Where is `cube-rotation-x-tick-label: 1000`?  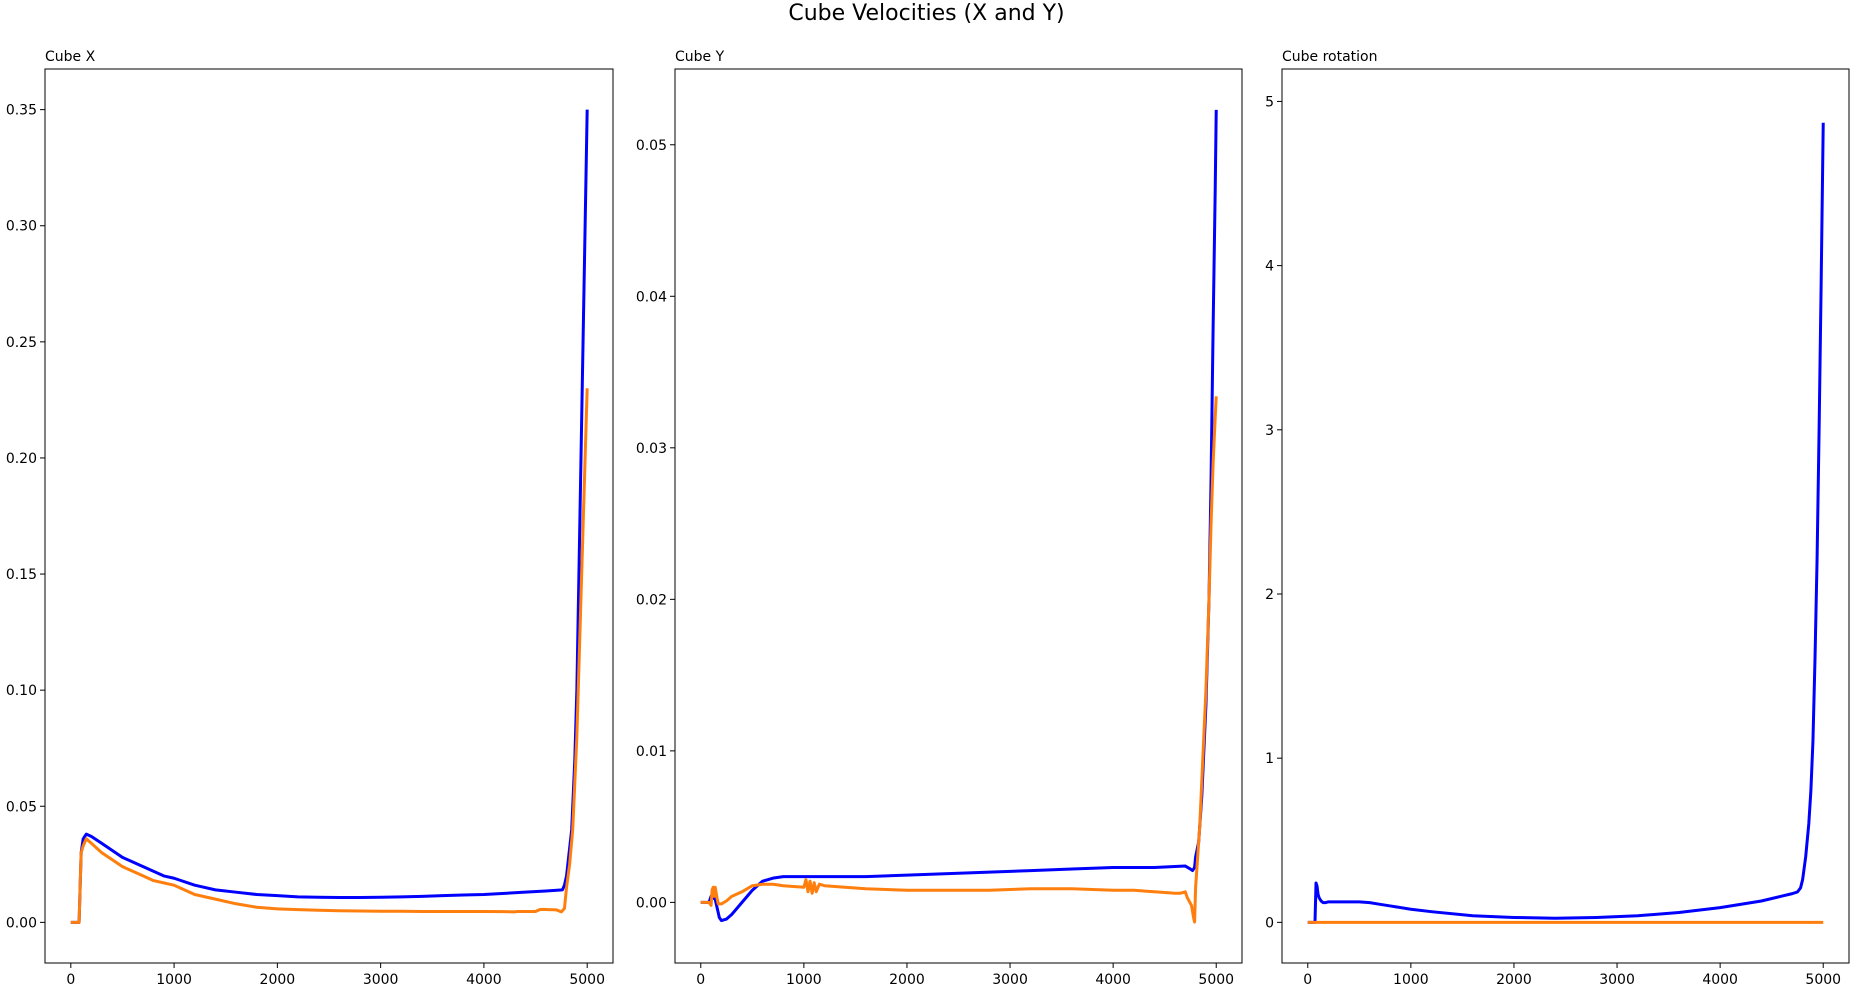
cube-rotation-x-tick-label: 1000 is located at coordinates (1411, 980).